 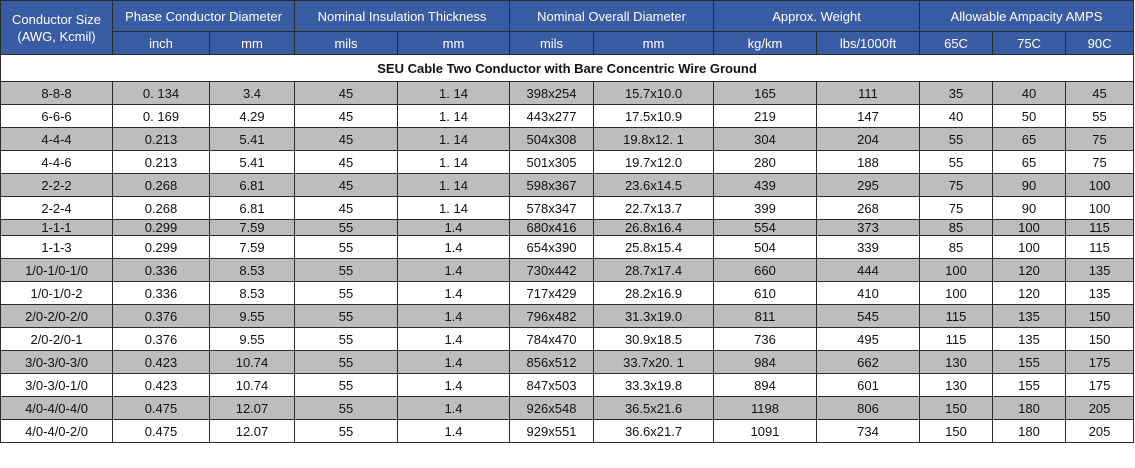 I want to click on table-cell: 894, so click(x=765, y=385).